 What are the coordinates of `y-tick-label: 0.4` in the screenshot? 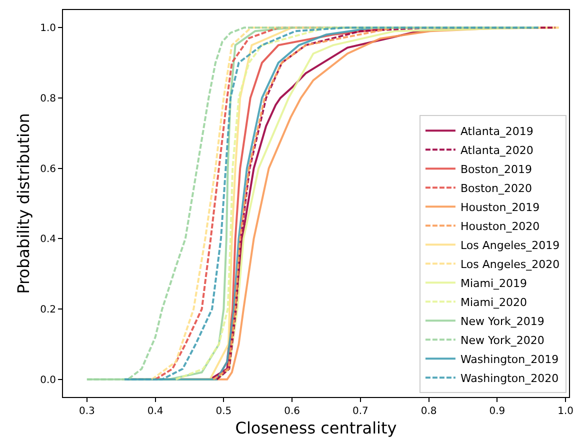 It's located at (48, 240).